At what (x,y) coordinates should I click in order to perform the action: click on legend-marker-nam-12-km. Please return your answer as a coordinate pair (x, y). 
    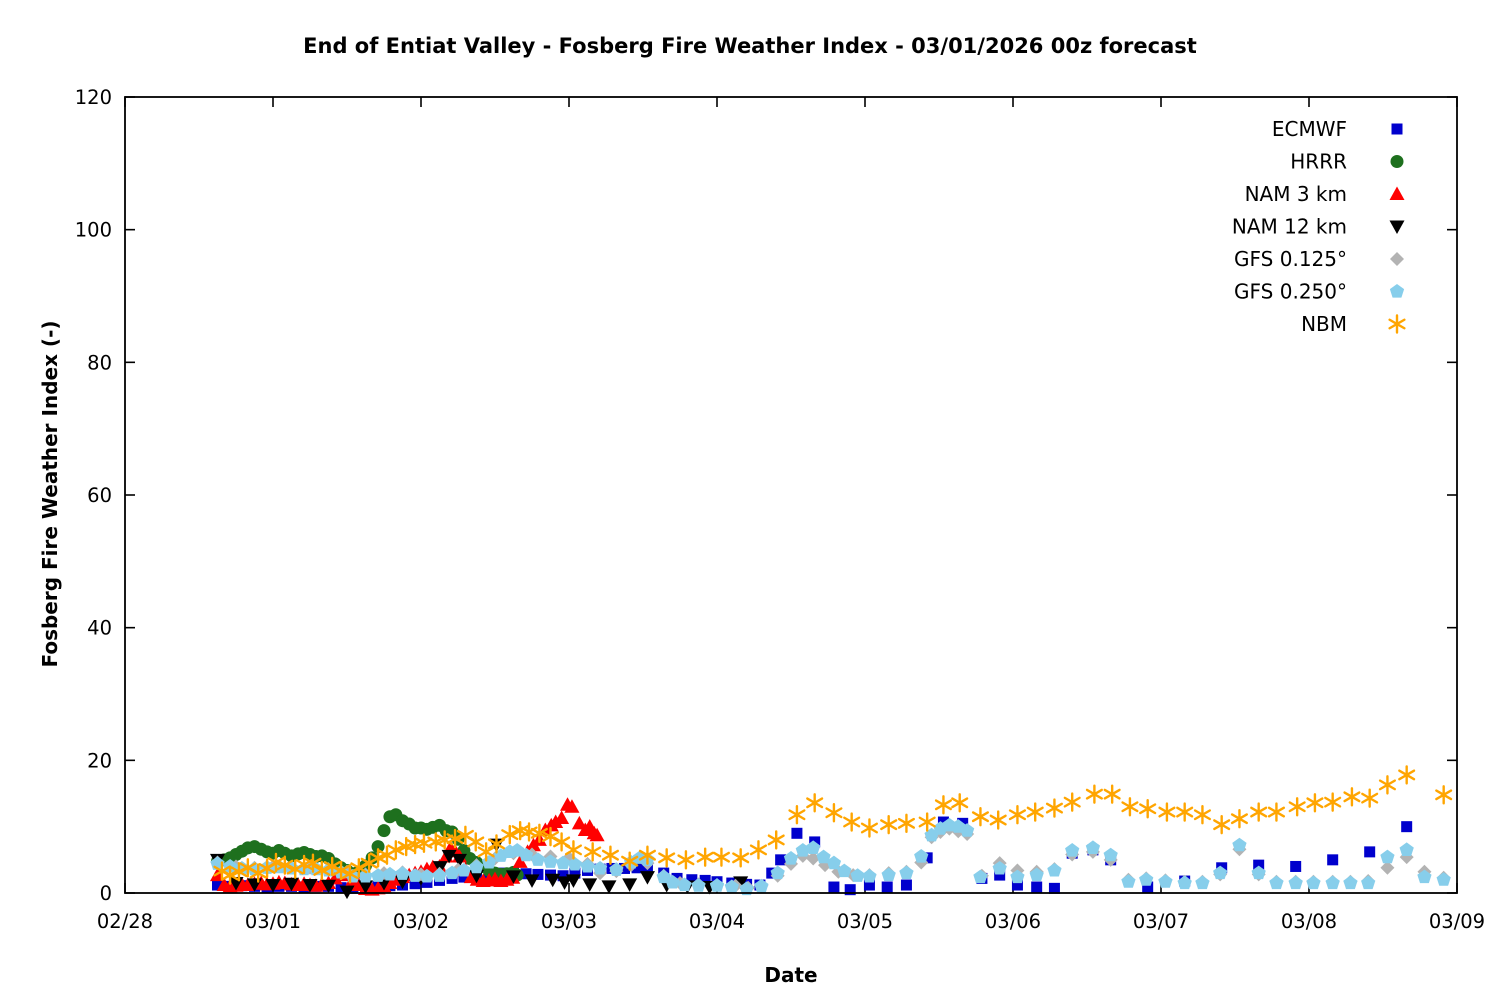
    Looking at the image, I should click on (1397, 227).